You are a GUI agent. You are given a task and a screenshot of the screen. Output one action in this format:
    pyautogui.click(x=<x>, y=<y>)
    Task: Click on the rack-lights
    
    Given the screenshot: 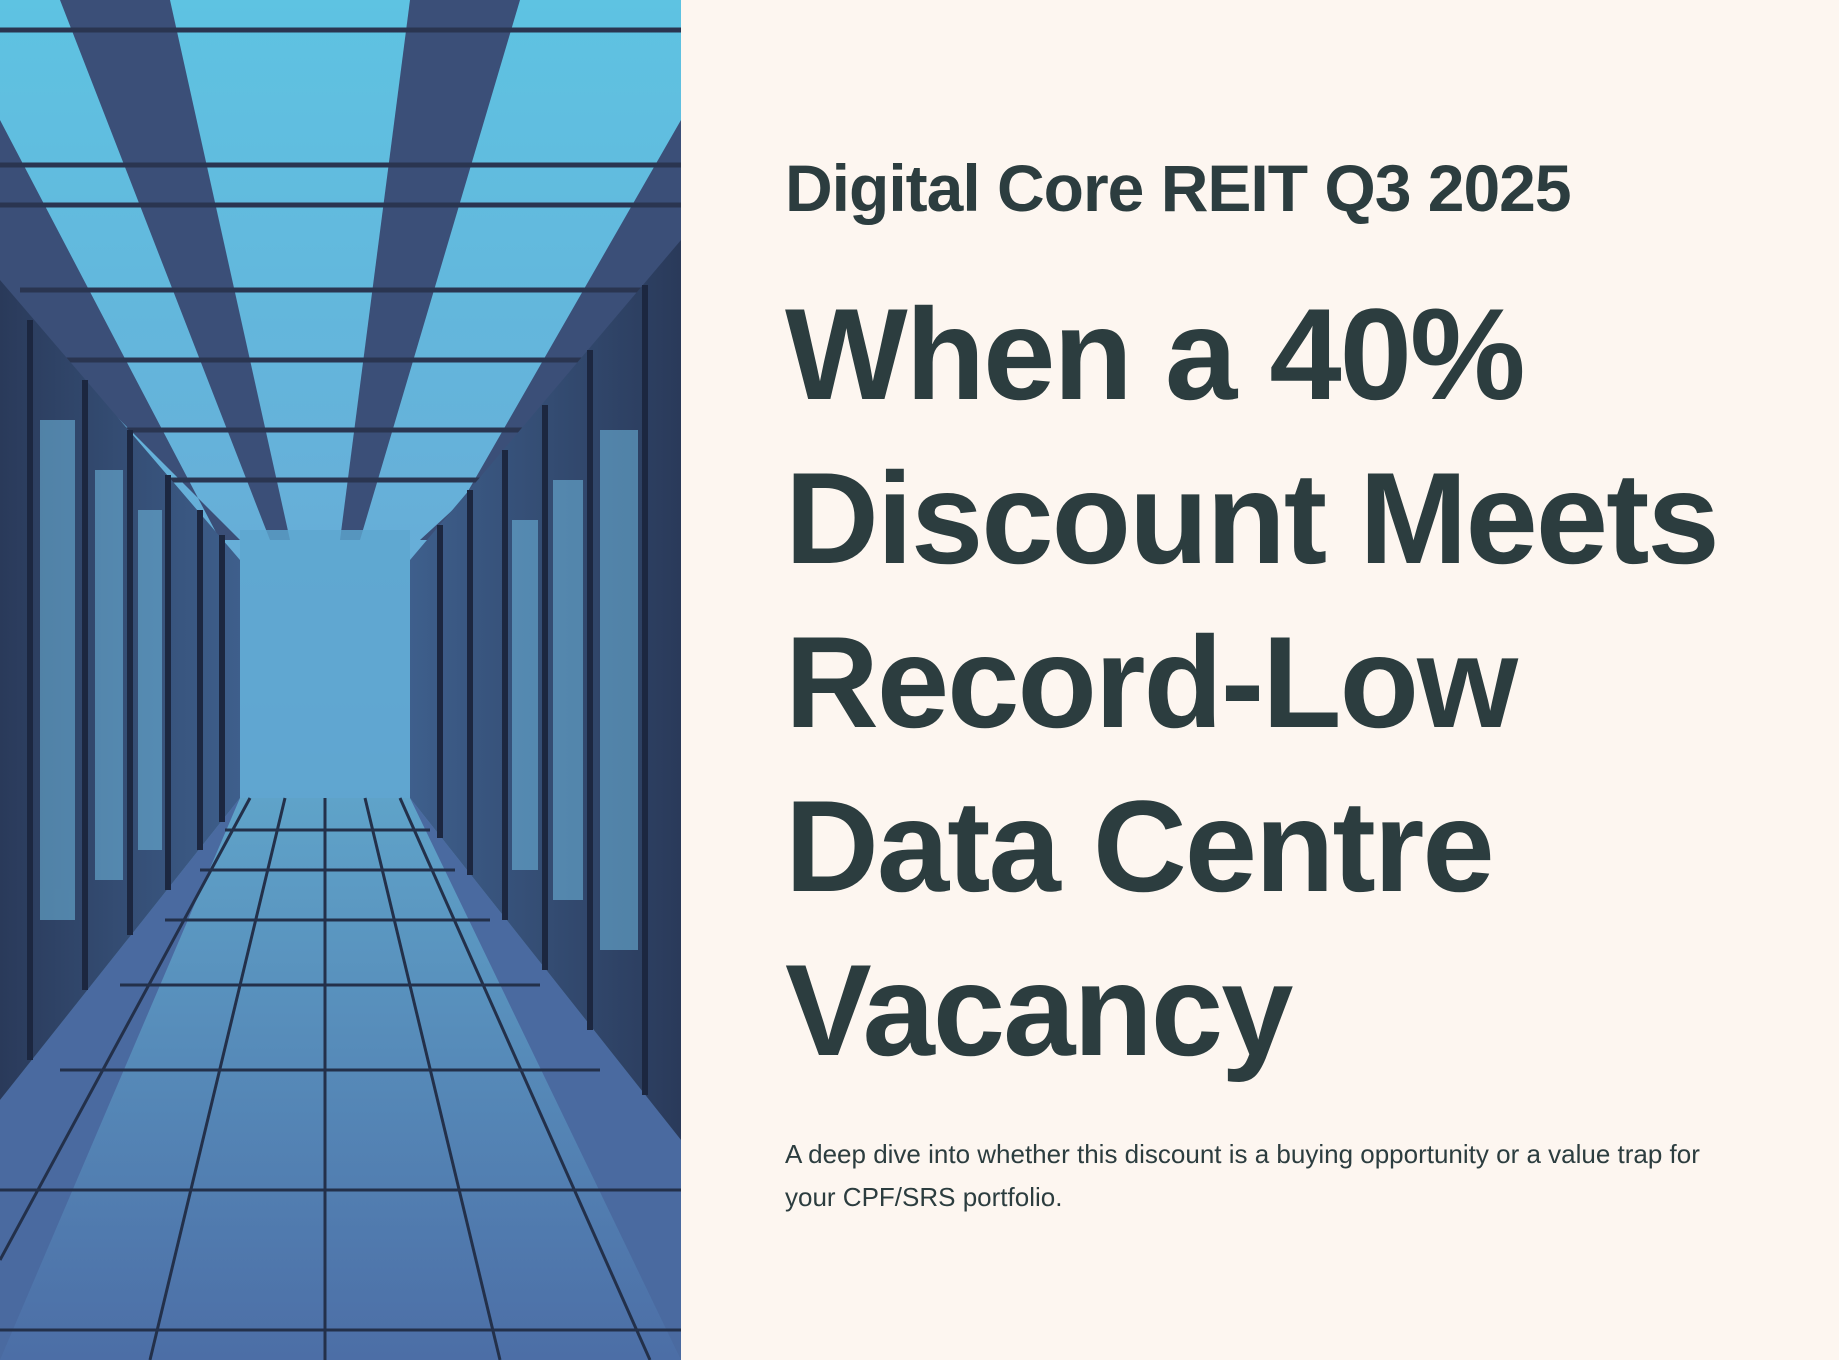 What is the action you would take?
    pyautogui.click(x=339, y=685)
    